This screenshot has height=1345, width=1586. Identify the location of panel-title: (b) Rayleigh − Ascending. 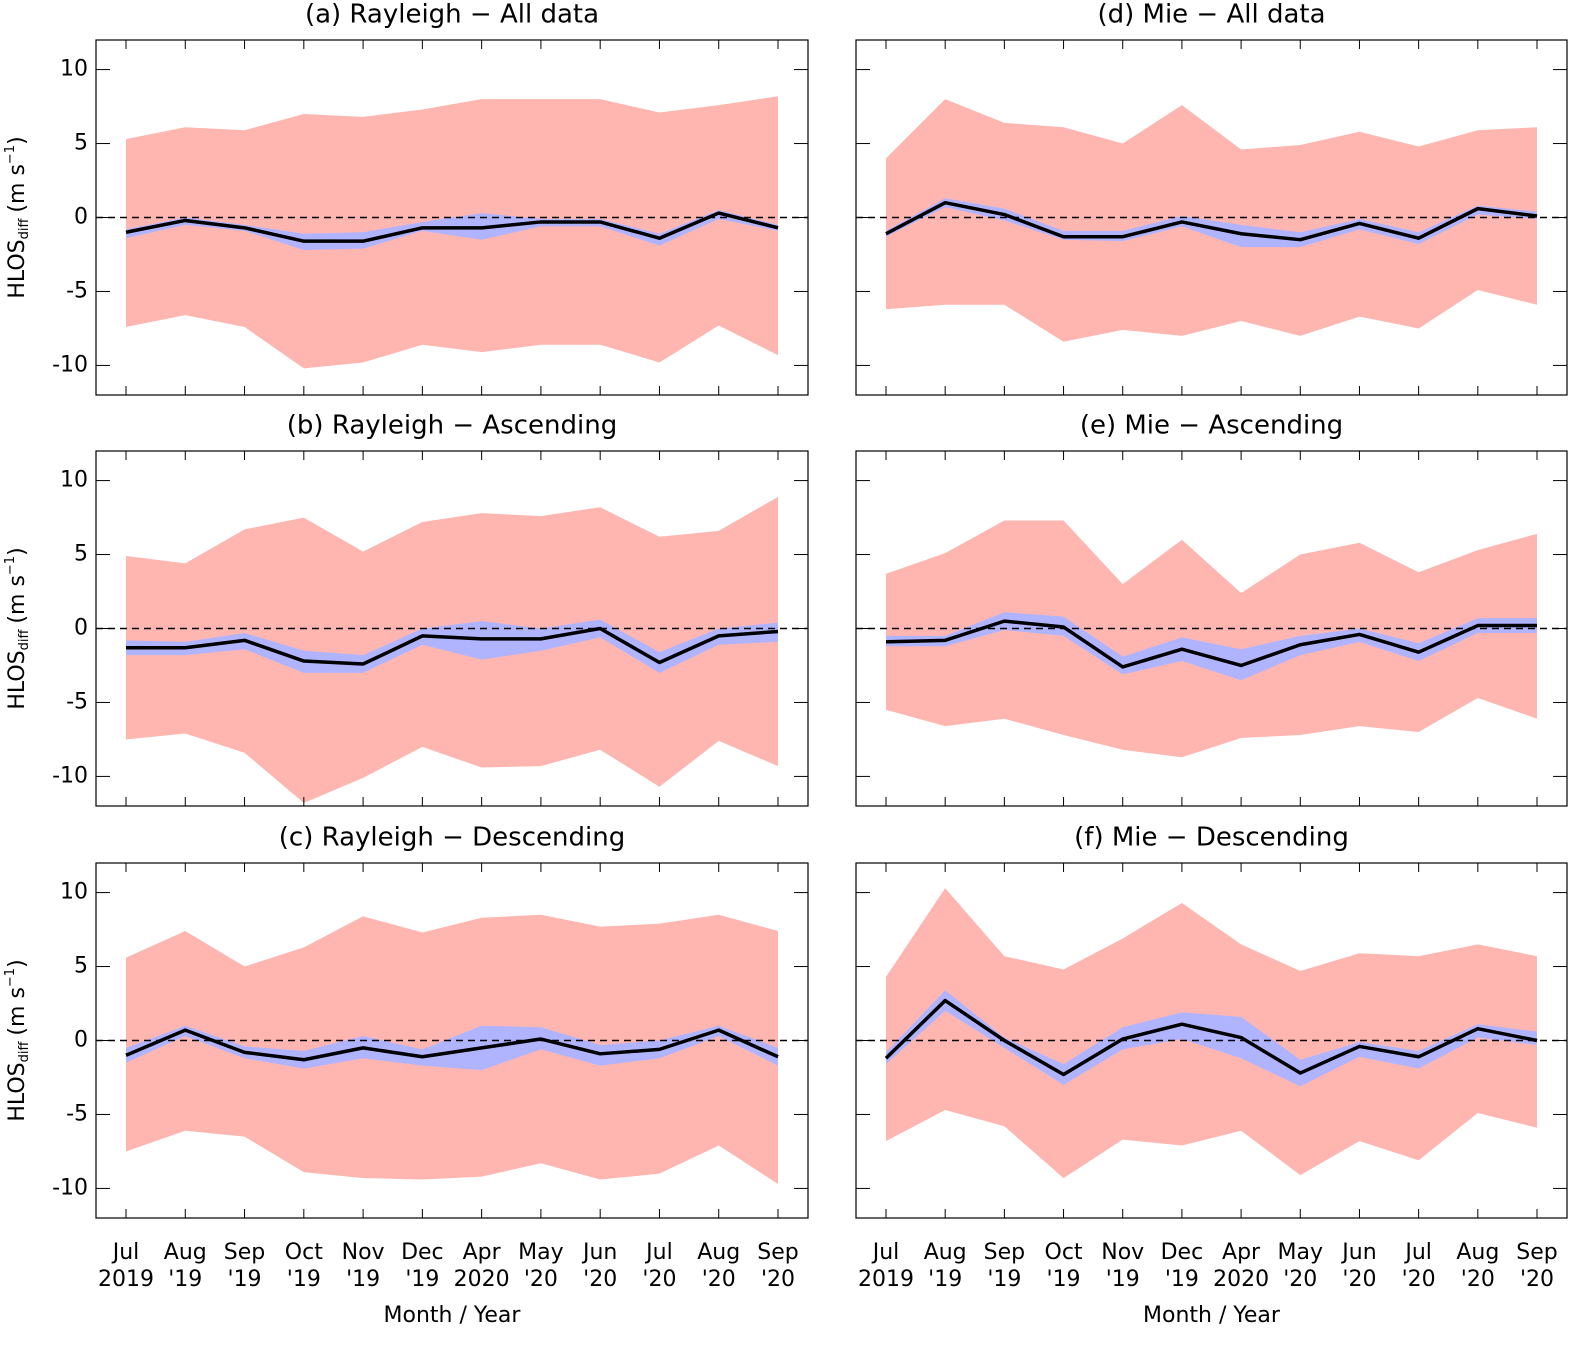
(452, 426).